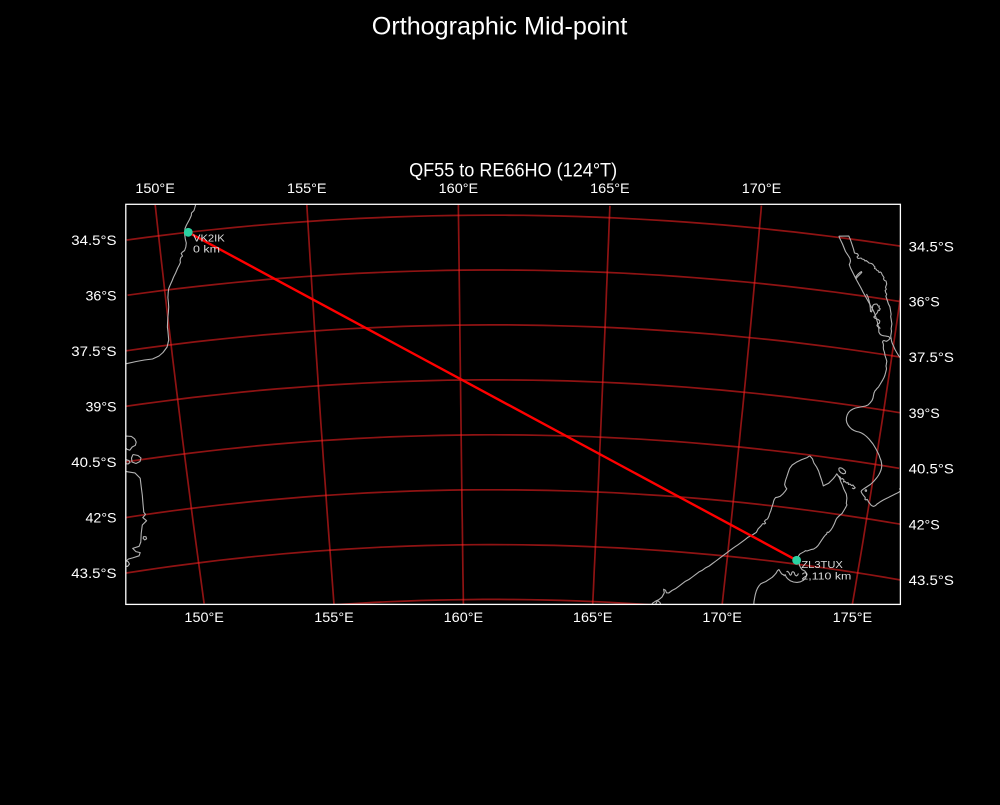 Image resolution: width=1000 pixels, height=805 pixels. I want to click on svg-text: Orthographic Mid-point, so click(500, 27).